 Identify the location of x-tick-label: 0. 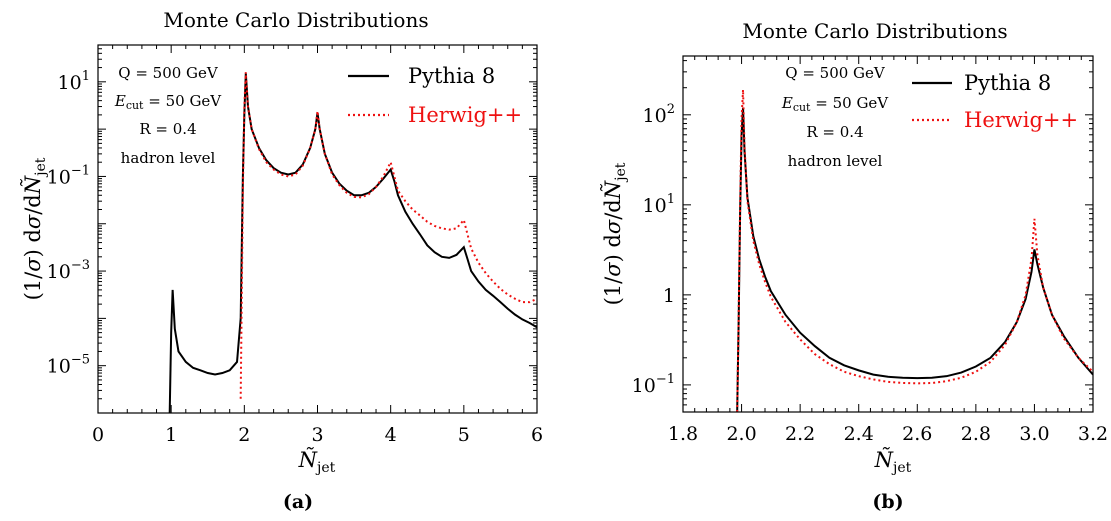
(98, 435).